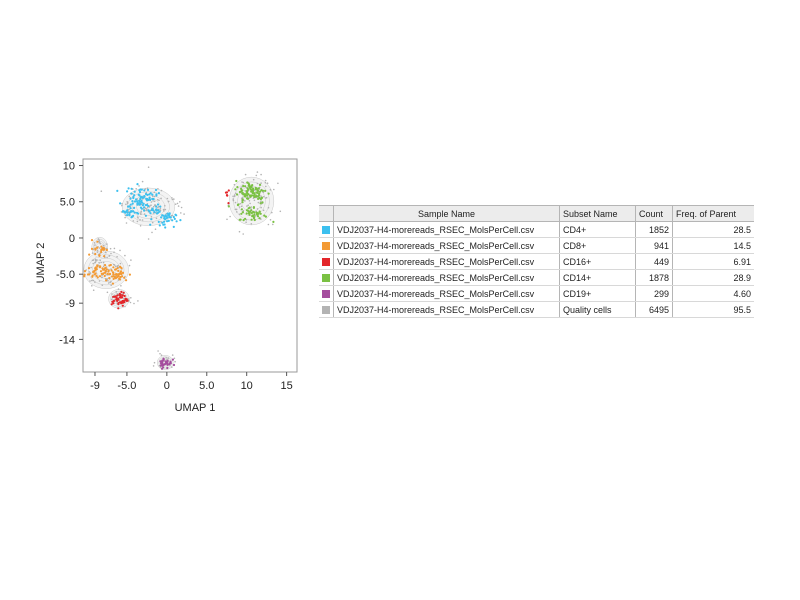 The image size is (800, 600). I want to click on row-count: 1878, so click(654, 277).